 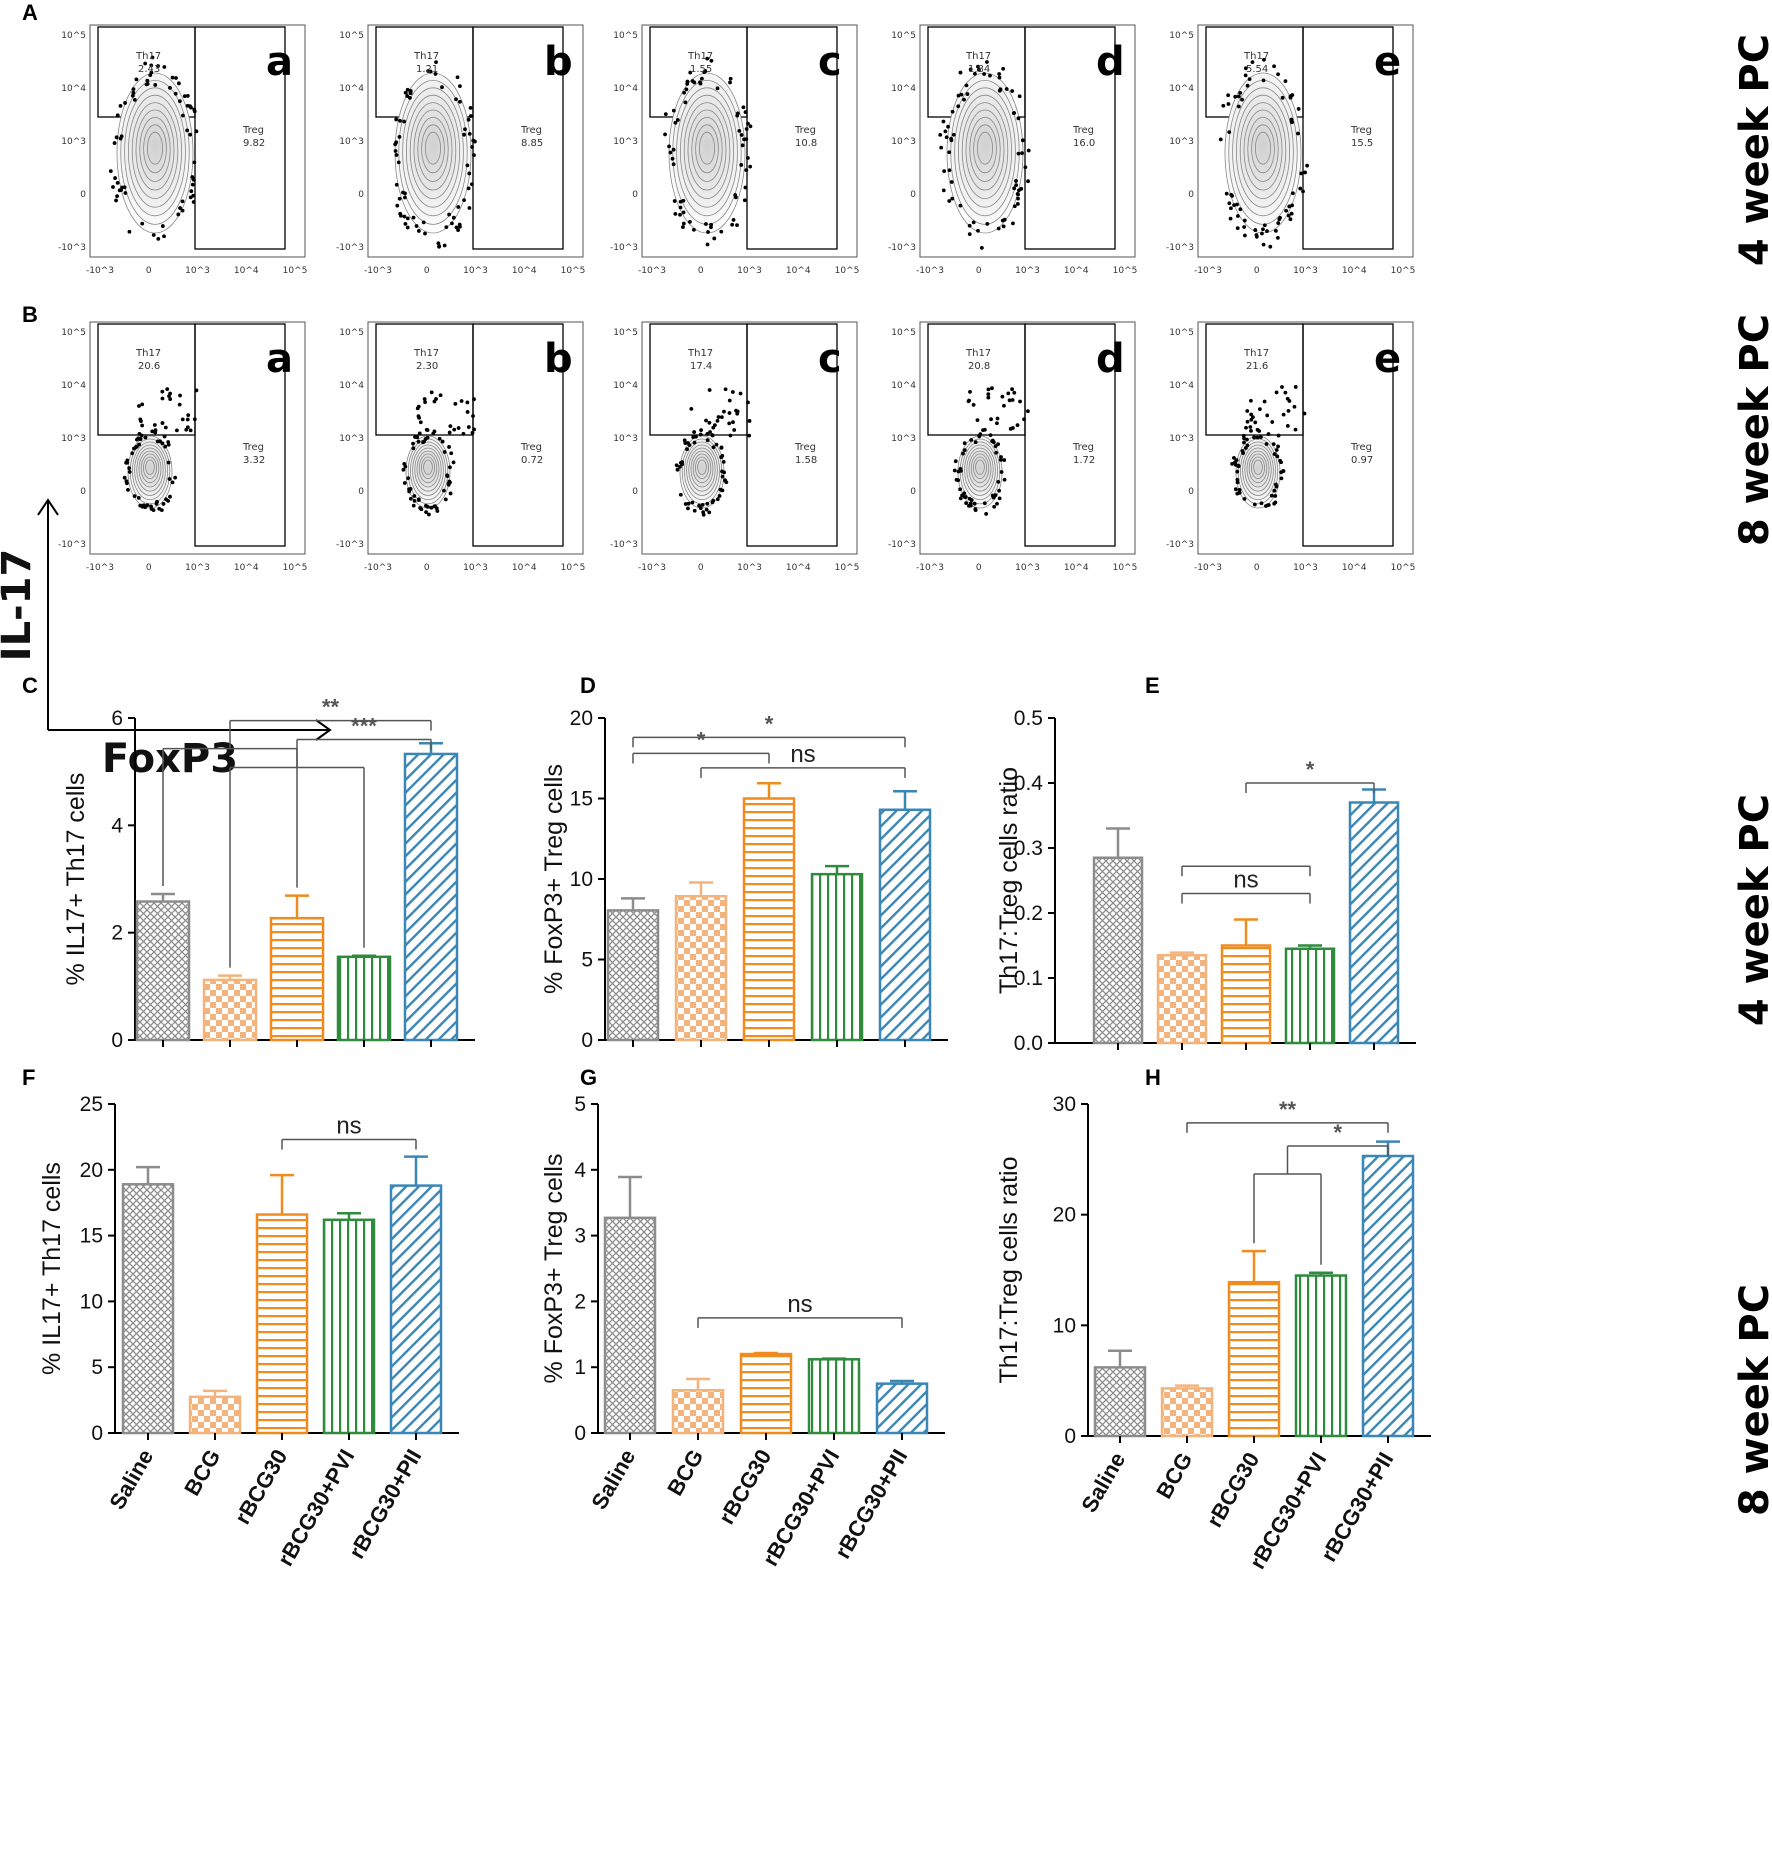 What do you see at coordinates (1752, 430) in the screenshot?
I see `row-b-side-label: 8 week PC` at bounding box center [1752, 430].